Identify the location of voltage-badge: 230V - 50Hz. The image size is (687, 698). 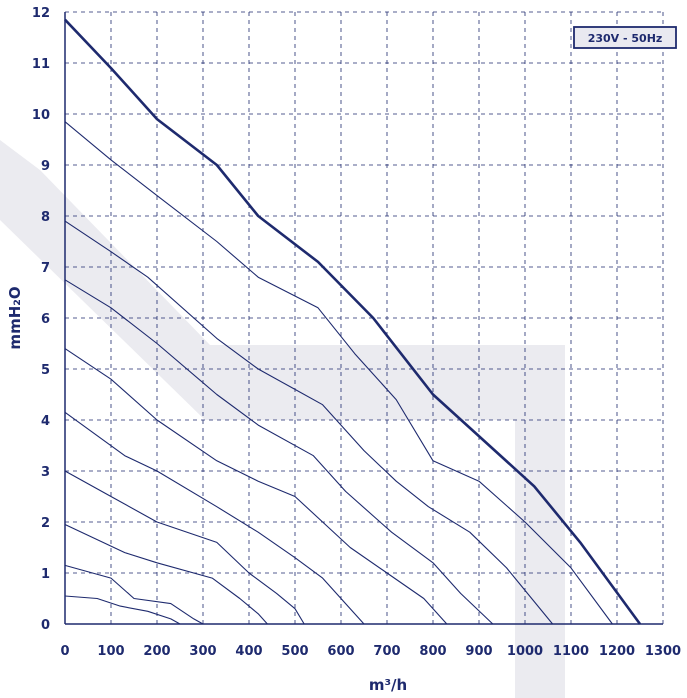
(625, 37).